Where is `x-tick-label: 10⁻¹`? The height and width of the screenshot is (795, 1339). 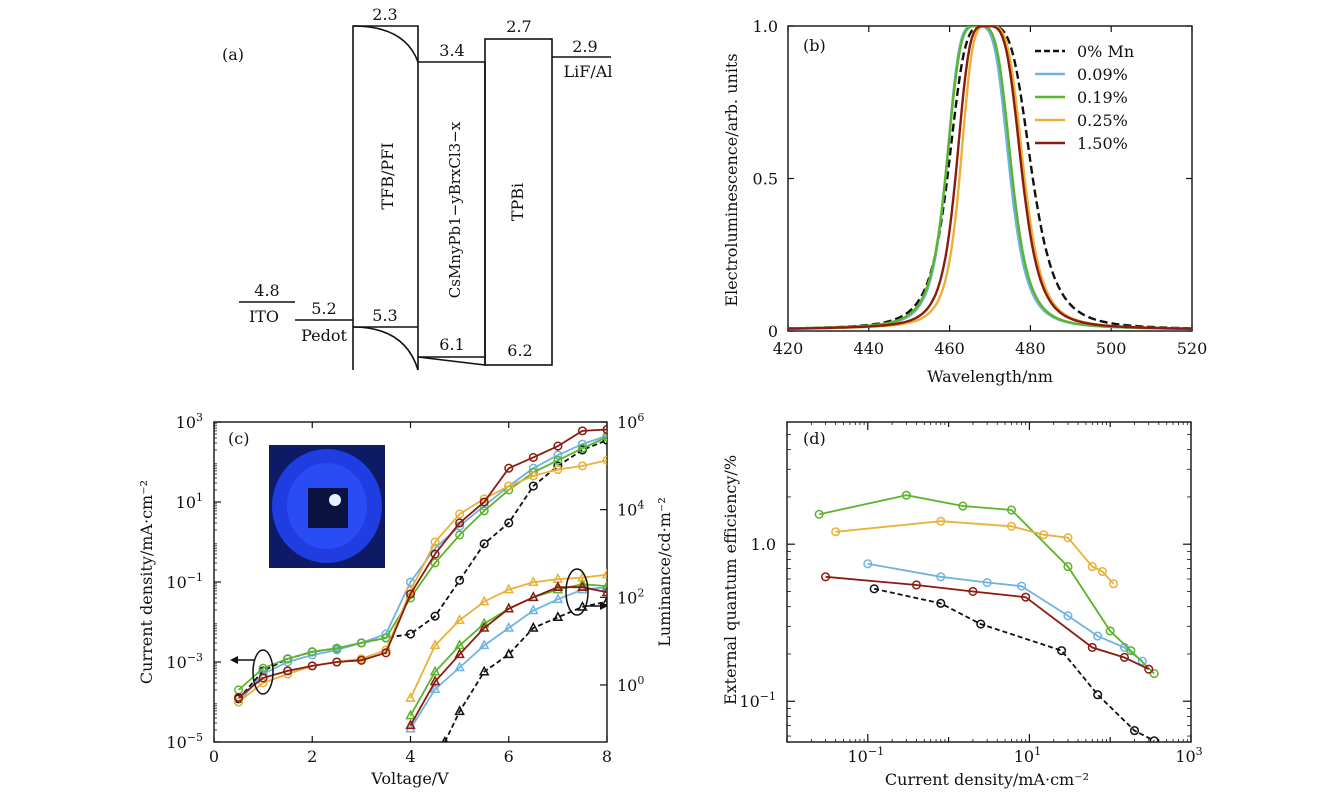 x-tick-label: 10⁻¹ is located at coordinates (866, 755).